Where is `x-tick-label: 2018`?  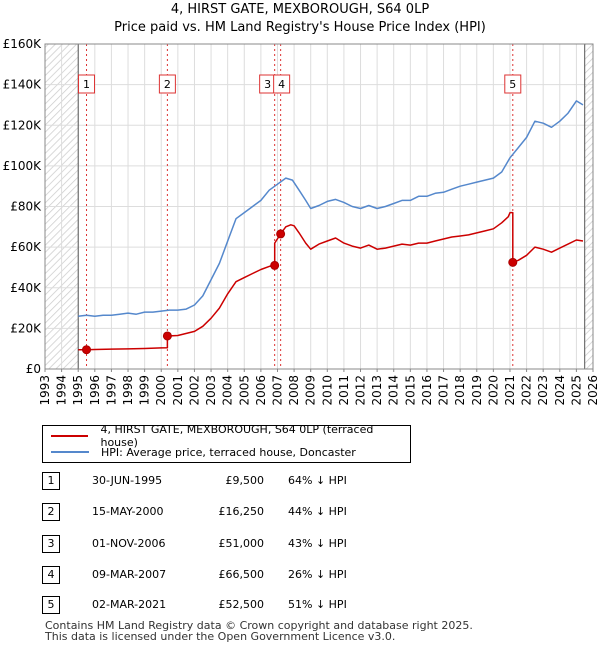 x-tick-label: 2018 is located at coordinates (460, 390).